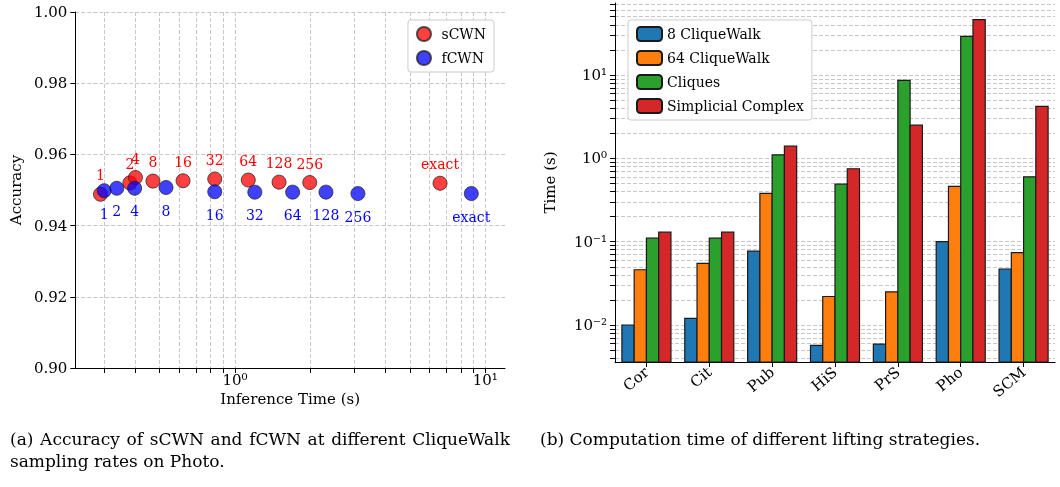 This screenshot has height=487, width=1060. Describe the element at coordinates (235, 379) in the screenshot. I see `x-tick-label: 10⁰` at that location.